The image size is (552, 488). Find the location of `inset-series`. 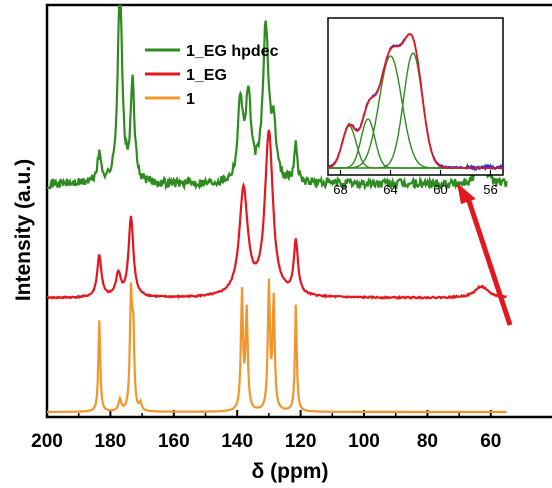

inset-series is located at coordinates (415, 103).